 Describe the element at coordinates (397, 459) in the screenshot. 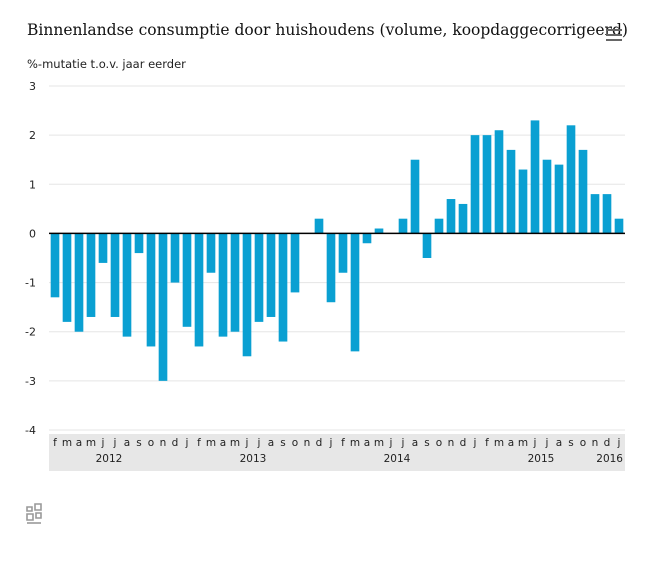

I see `year-label: 2014` at that location.